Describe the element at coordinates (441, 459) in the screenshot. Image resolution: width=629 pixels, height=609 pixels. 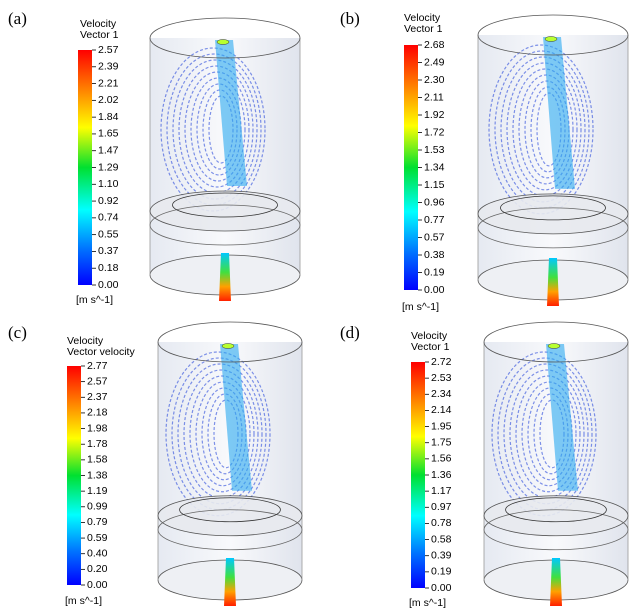
I see `colorbar-tick-label: 1.56` at that location.